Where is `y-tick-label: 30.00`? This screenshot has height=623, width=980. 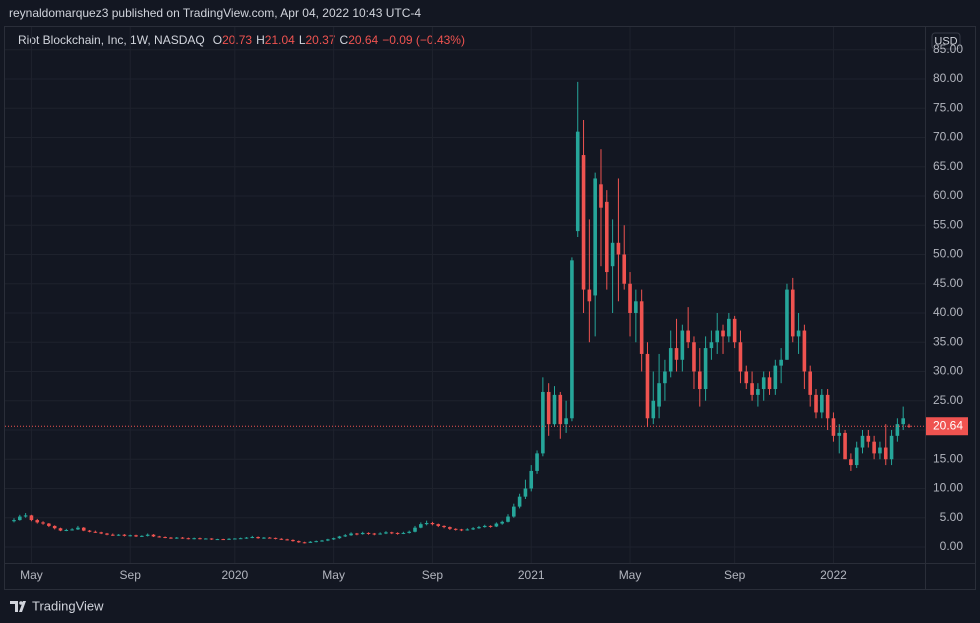
y-tick-label: 30.00 is located at coordinates (948, 371).